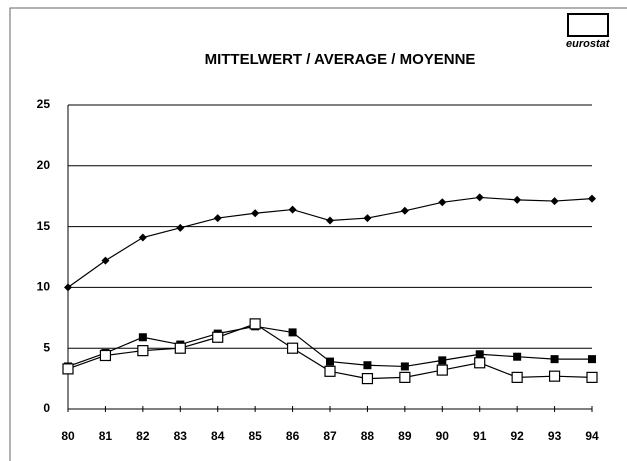  I want to click on x-tick-label: 87, so click(330, 436).